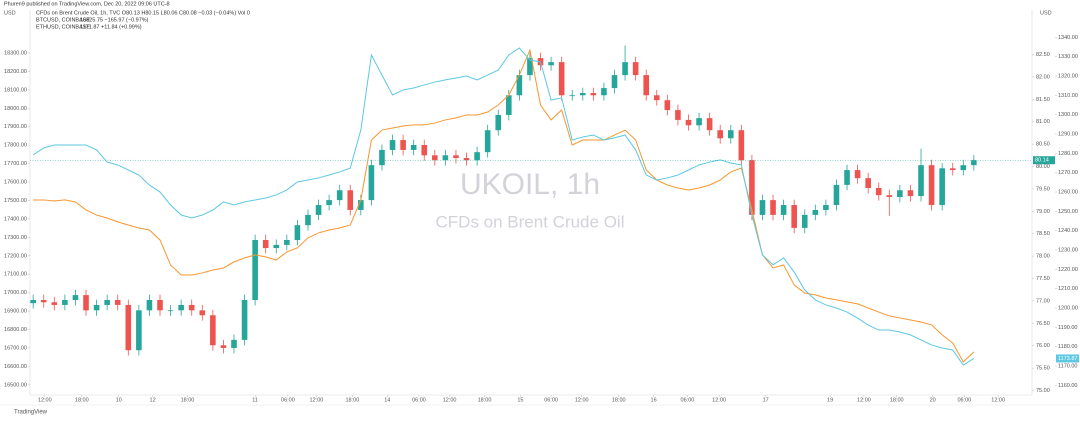 This screenshot has height=423, width=1080. Describe the element at coordinates (111, 27) in the screenshot. I see `legend-values: 1171.87 +11.84 (+0.99%)` at that location.